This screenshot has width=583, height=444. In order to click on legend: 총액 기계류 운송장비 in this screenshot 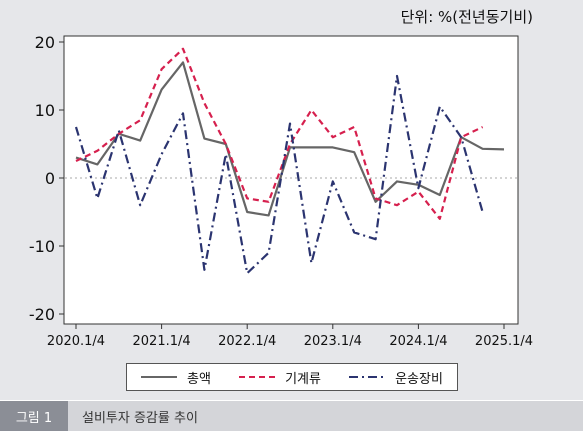, I will do `click(292, 377)`.